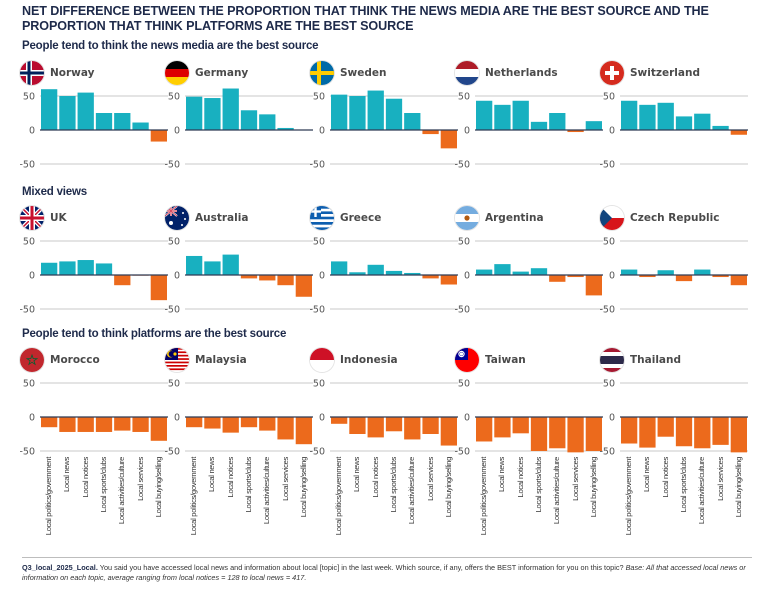  I want to click on country-panel-malaysia: Malaysia 50 0 -50, so click(240, 402).